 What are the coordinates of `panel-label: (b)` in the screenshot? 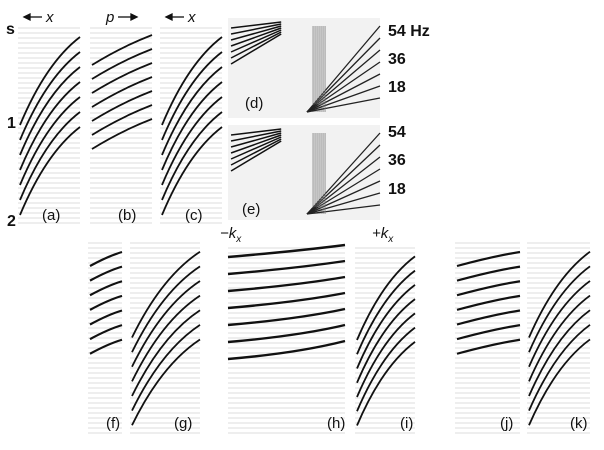 It's located at (127, 215).